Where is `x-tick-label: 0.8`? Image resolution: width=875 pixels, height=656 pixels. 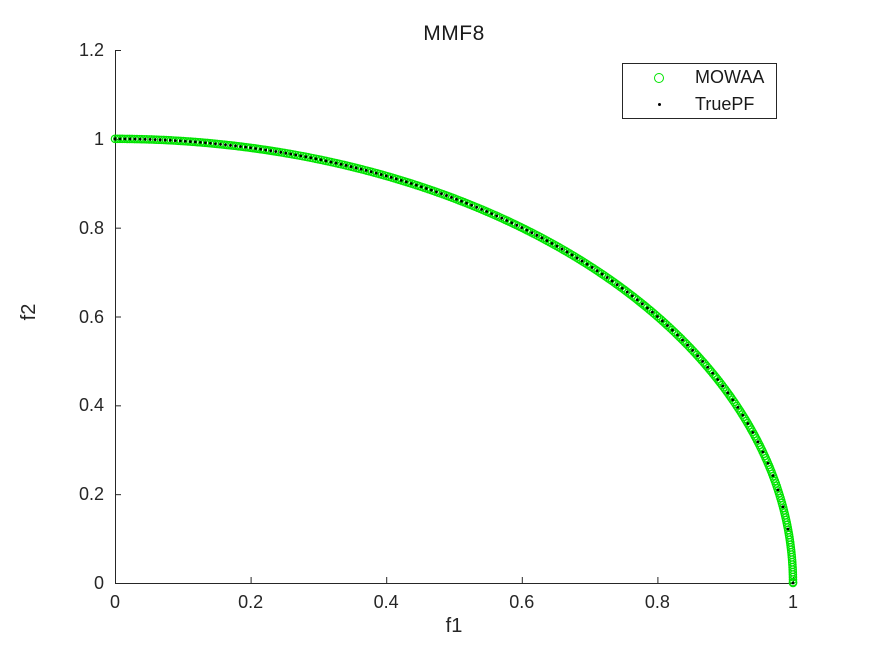 x-tick-label: 0.8 is located at coordinates (657, 602).